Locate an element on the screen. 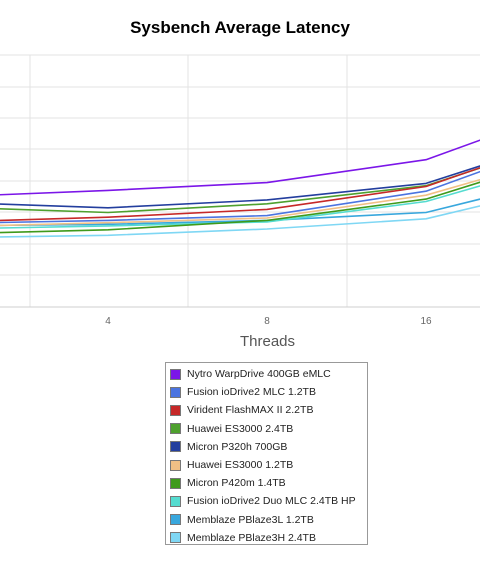 This screenshot has width=480, height=572. legend-label: Huawei ES3000 1.2TB is located at coordinates (240, 465).